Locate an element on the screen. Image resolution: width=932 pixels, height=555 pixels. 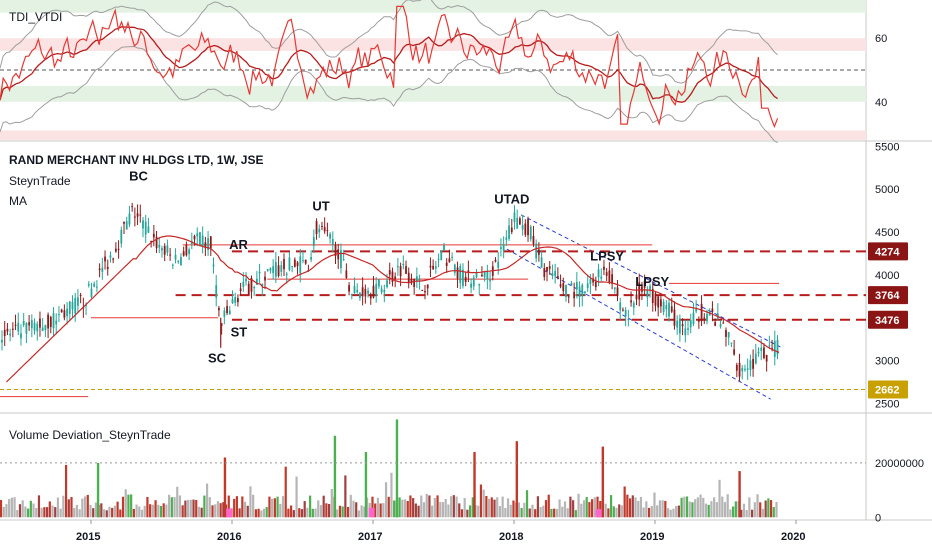
volume-tick-label: 0 is located at coordinates (878, 518).